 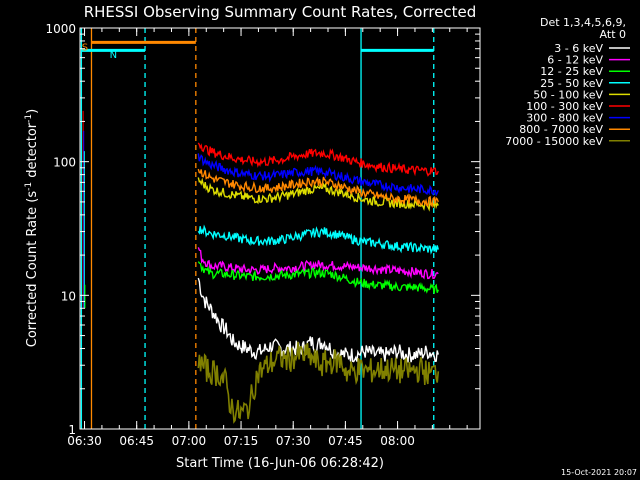 I want to click on y-axis-label: Corrected Count Rate (s-1 detector-1), so click(x=32, y=228).